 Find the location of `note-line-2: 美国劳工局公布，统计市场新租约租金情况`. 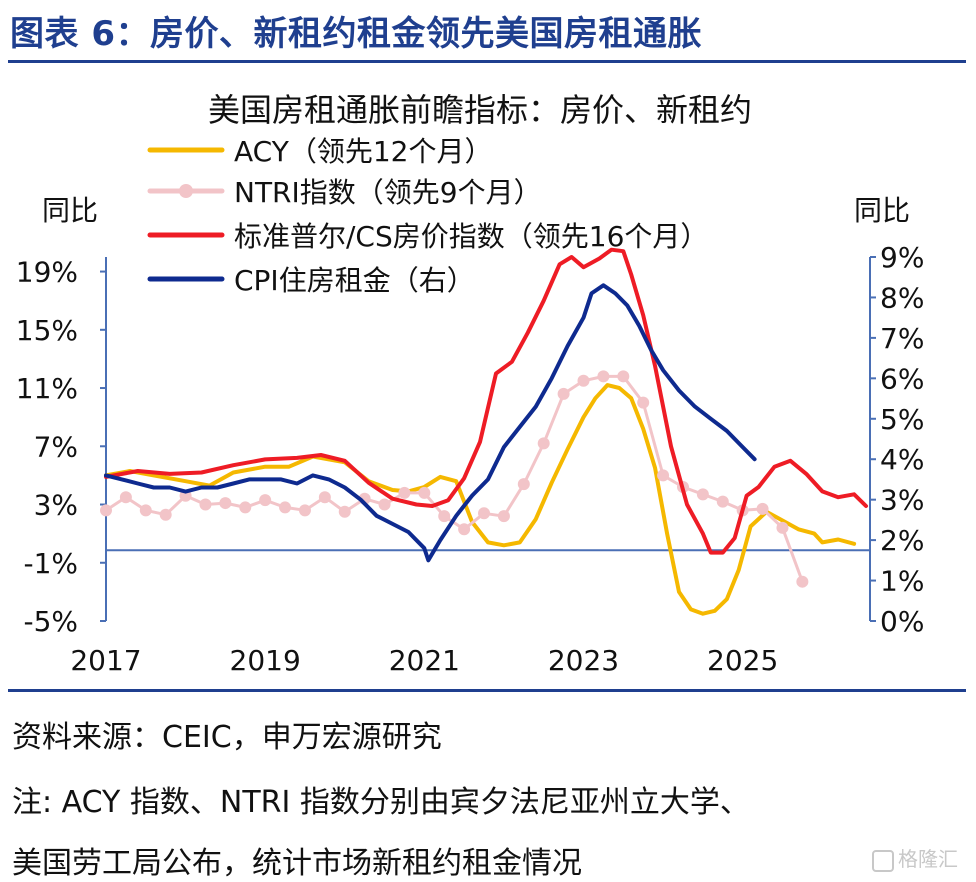

note-line-2: 美国劳工局公布，统计市场新租约租金情况 is located at coordinates (297, 863).